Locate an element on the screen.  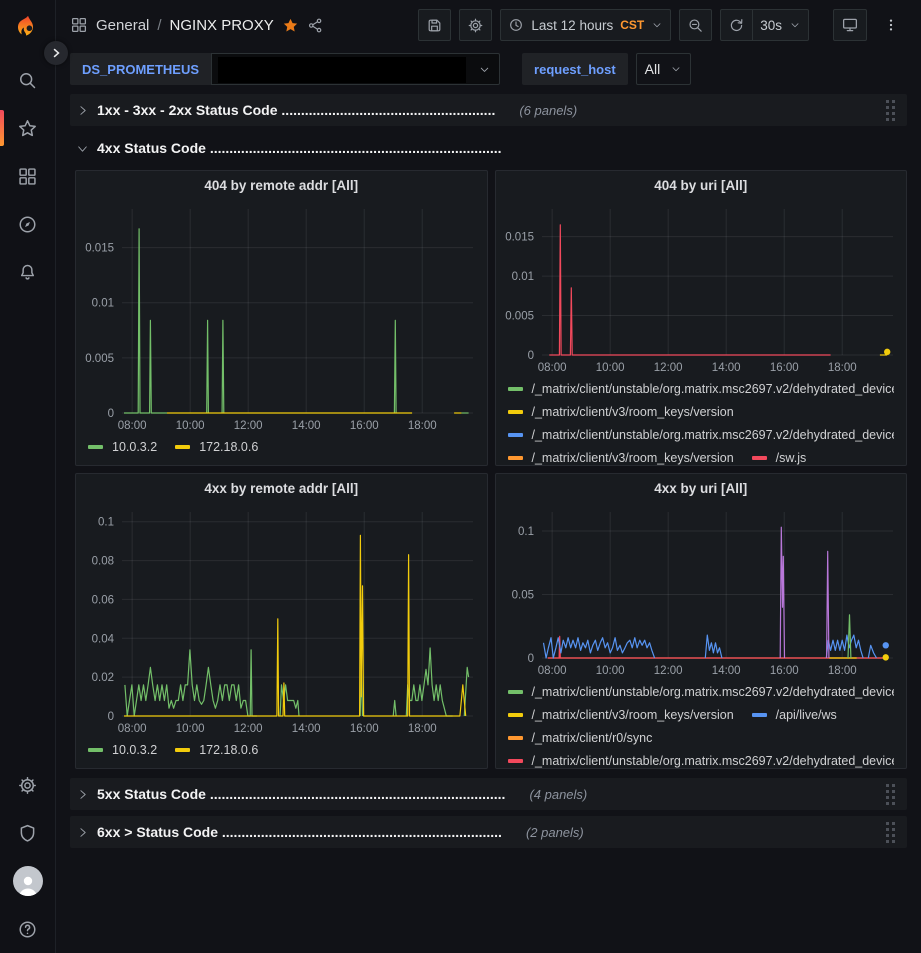
share-icon is located at coordinates (315, 25).